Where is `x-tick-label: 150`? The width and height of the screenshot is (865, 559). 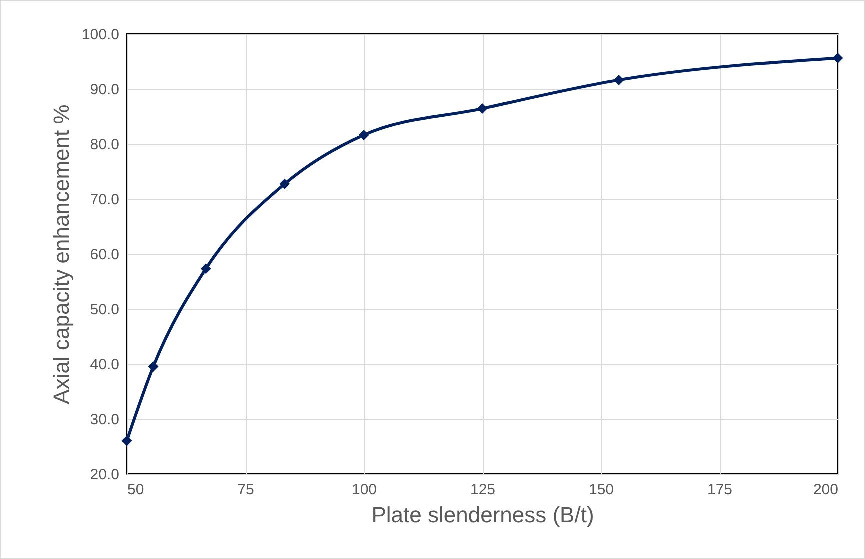 x-tick-label: 150 is located at coordinates (601, 490).